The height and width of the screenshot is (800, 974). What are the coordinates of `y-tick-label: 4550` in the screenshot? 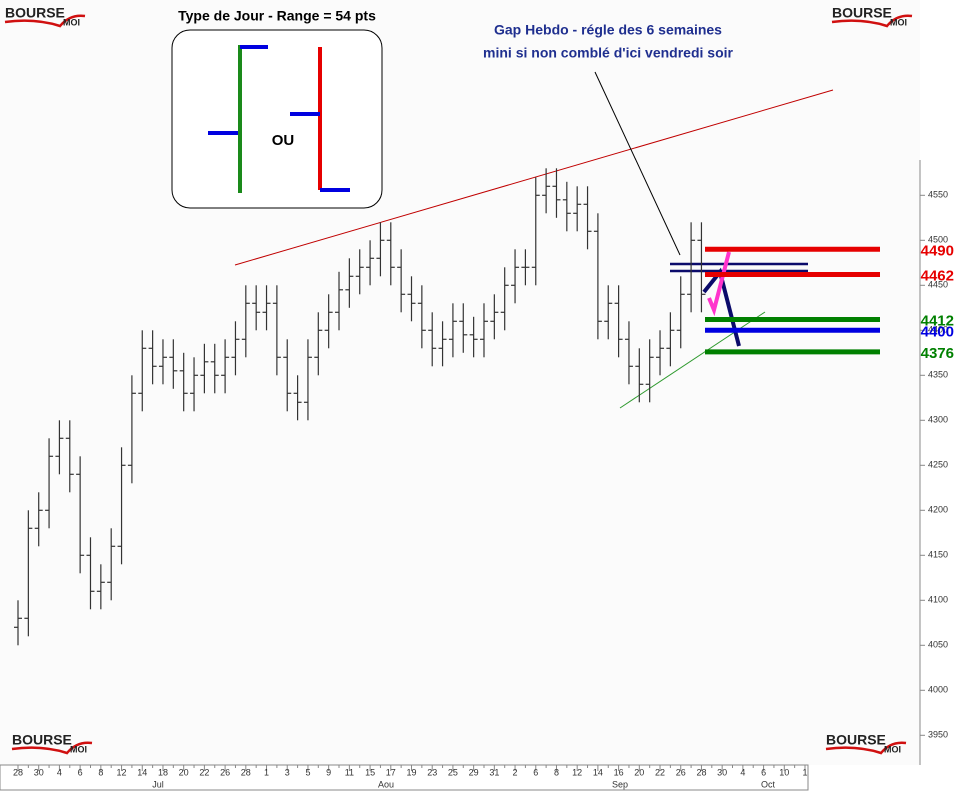 It's located at (938, 195).